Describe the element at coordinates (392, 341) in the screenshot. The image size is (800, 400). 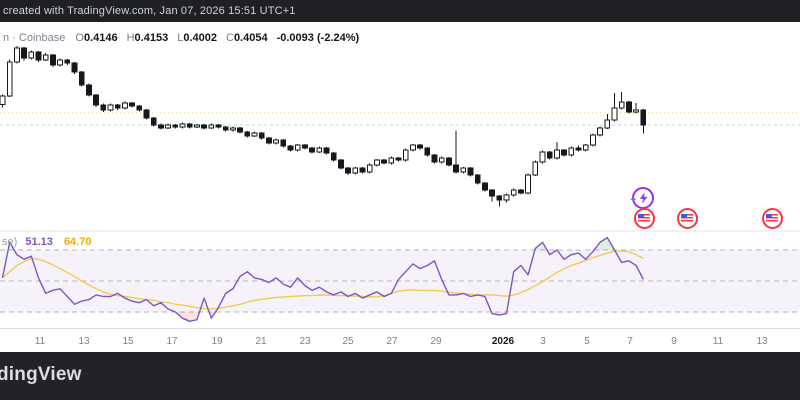
I see `time-tick-27: 27` at that location.